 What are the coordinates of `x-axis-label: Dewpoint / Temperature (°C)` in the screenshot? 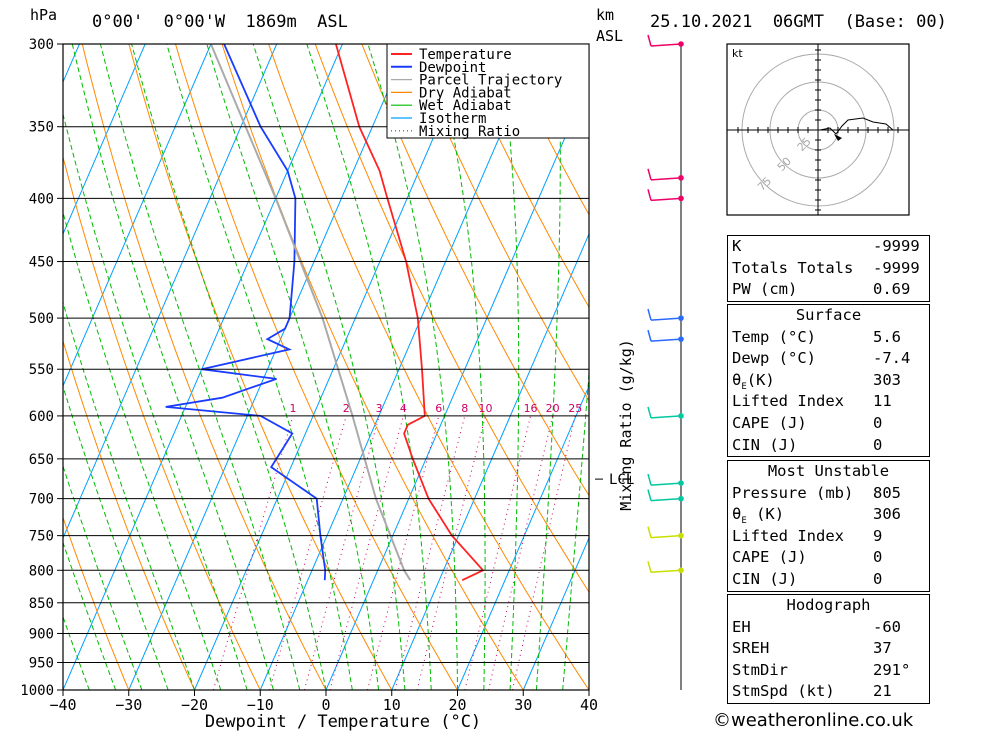 It's located at (343, 722).